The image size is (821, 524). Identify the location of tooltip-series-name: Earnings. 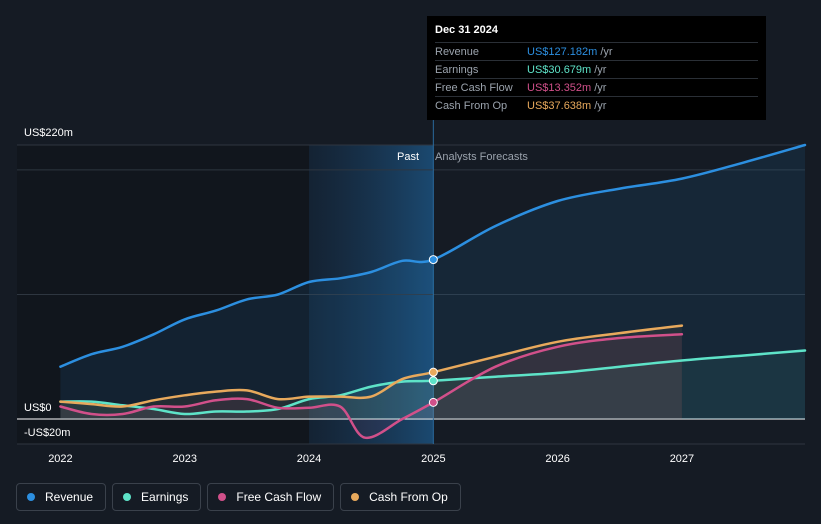
(457, 69).